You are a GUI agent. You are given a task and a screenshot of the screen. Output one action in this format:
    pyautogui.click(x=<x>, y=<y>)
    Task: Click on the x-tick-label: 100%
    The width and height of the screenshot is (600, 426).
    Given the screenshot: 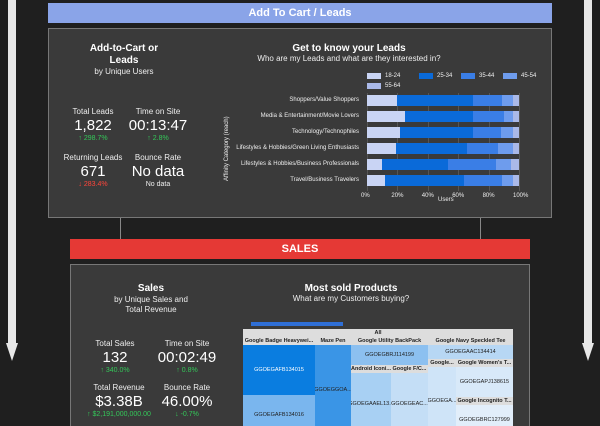 What is the action you would take?
    pyautogui.click(x=521, y=196)
    